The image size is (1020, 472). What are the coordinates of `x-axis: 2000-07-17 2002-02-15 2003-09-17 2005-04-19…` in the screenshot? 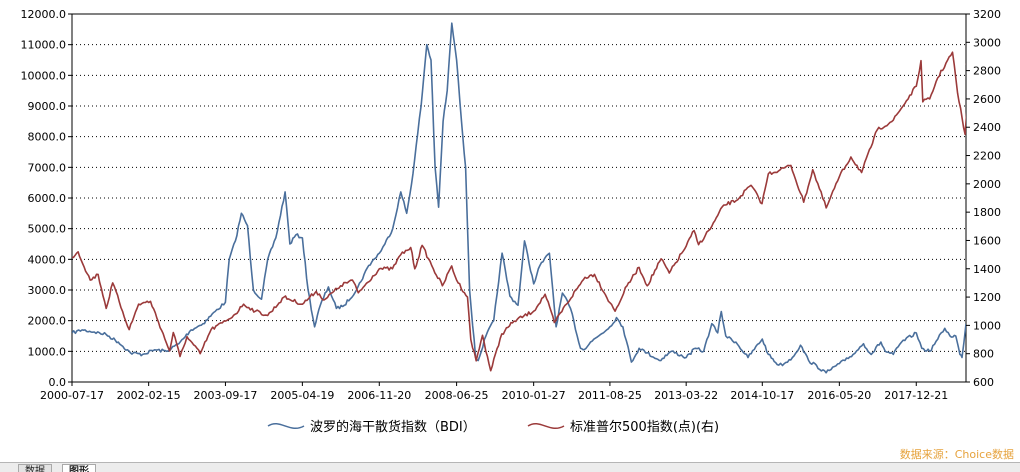 It's located at (494, 392).